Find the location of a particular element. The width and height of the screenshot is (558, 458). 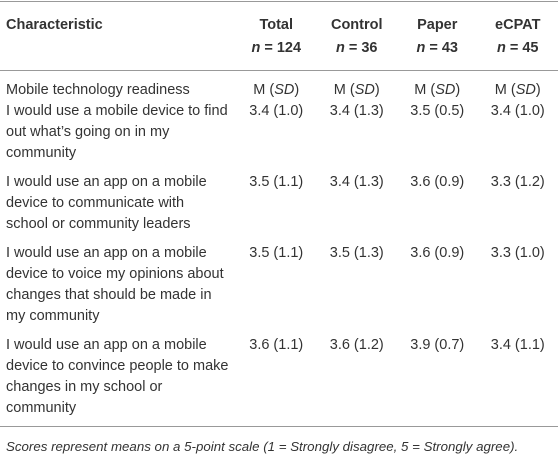

column-label: Control is located at coordinates (357, 25).